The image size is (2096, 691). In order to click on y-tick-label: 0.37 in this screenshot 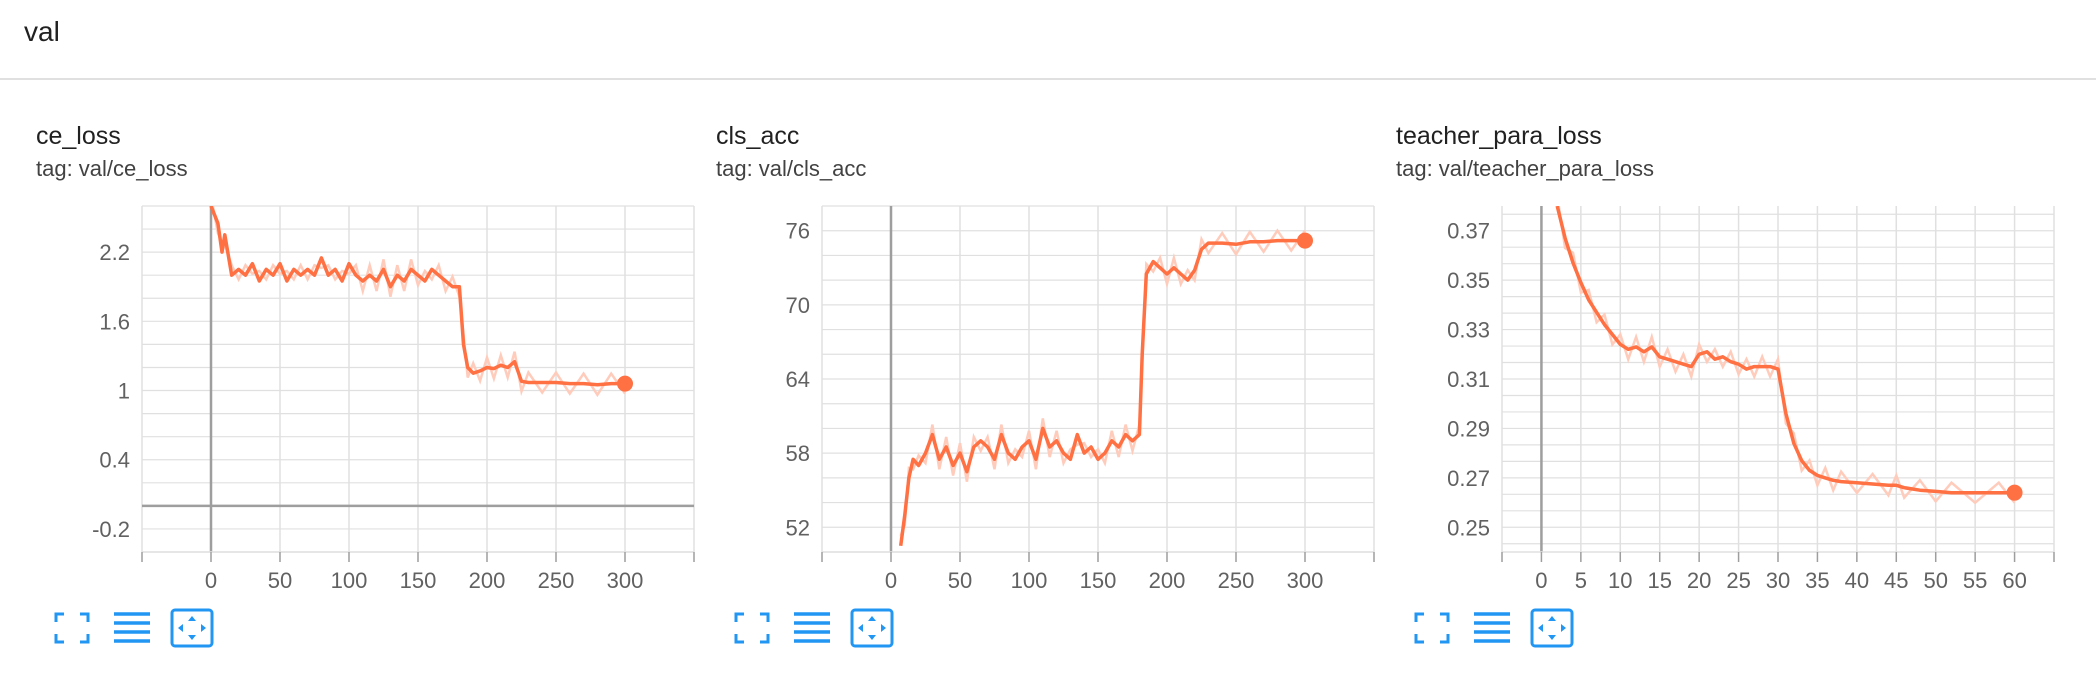, I will do `click(1468, 231)`.